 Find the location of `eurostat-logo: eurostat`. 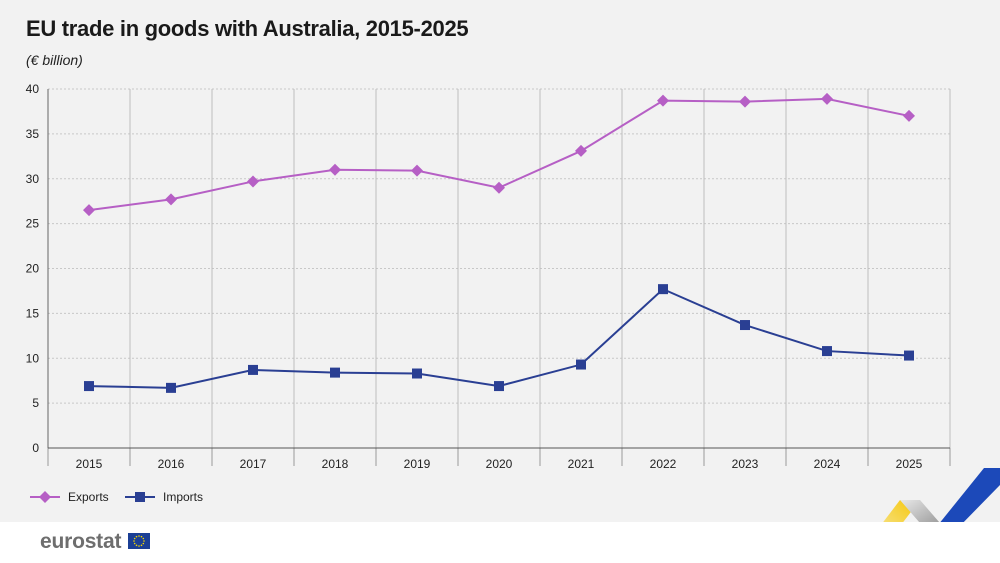

eurostat-logo: eurostat is located at coordinates (81, 541).